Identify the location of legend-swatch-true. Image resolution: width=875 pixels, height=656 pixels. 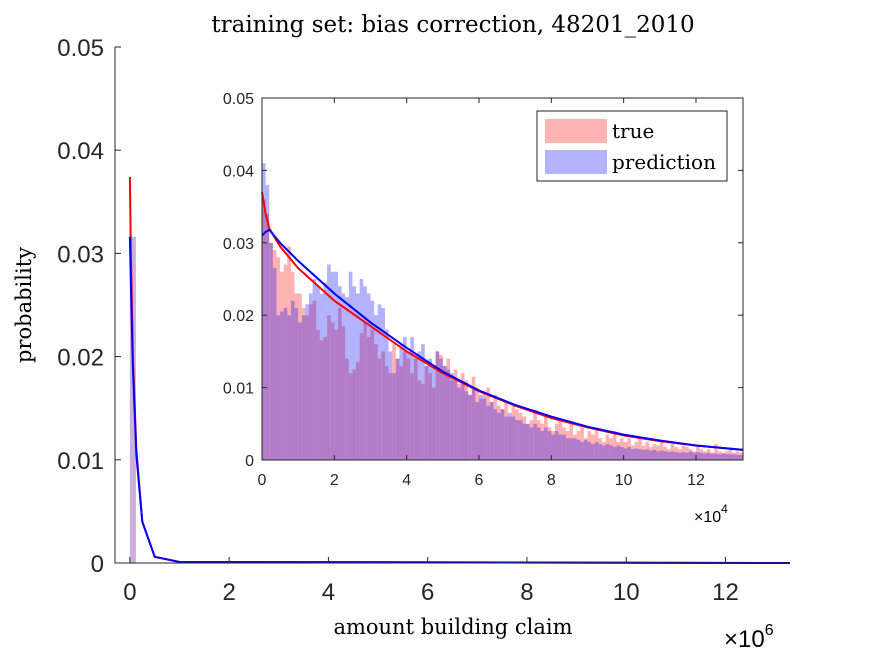
(576, 131).